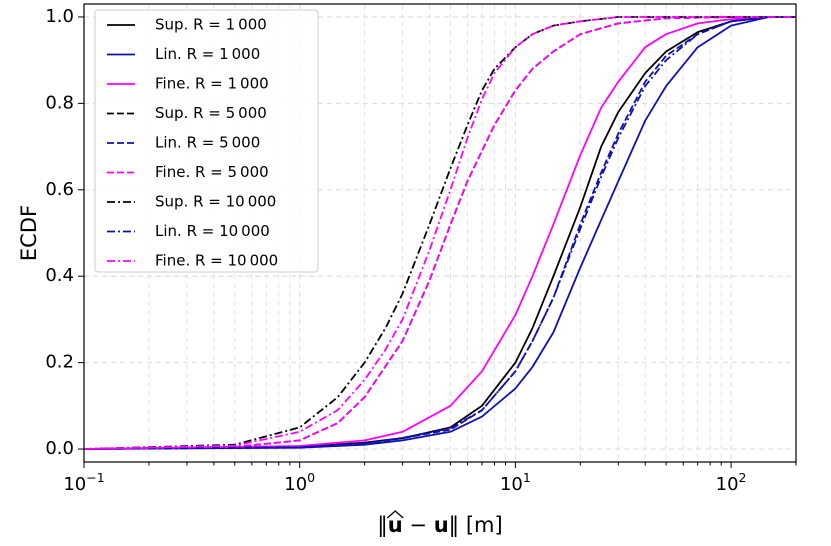 Image resolution: width=831 pixels, height=546 pixels. I want to click on legend-label: Lin. R = 10 000, so click(212, 231).